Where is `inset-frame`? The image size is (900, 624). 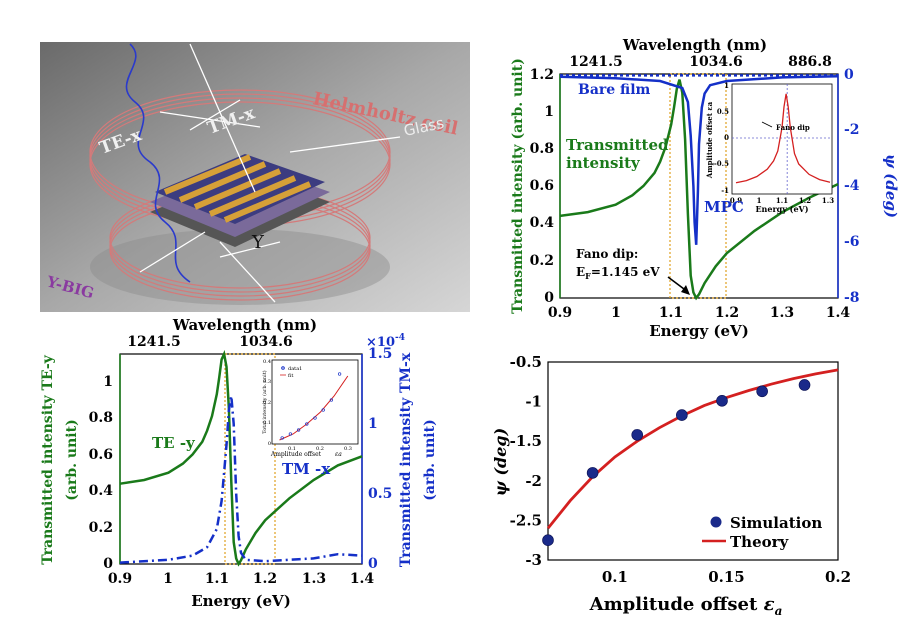
inset-frame is located at coordinates (782, 139).